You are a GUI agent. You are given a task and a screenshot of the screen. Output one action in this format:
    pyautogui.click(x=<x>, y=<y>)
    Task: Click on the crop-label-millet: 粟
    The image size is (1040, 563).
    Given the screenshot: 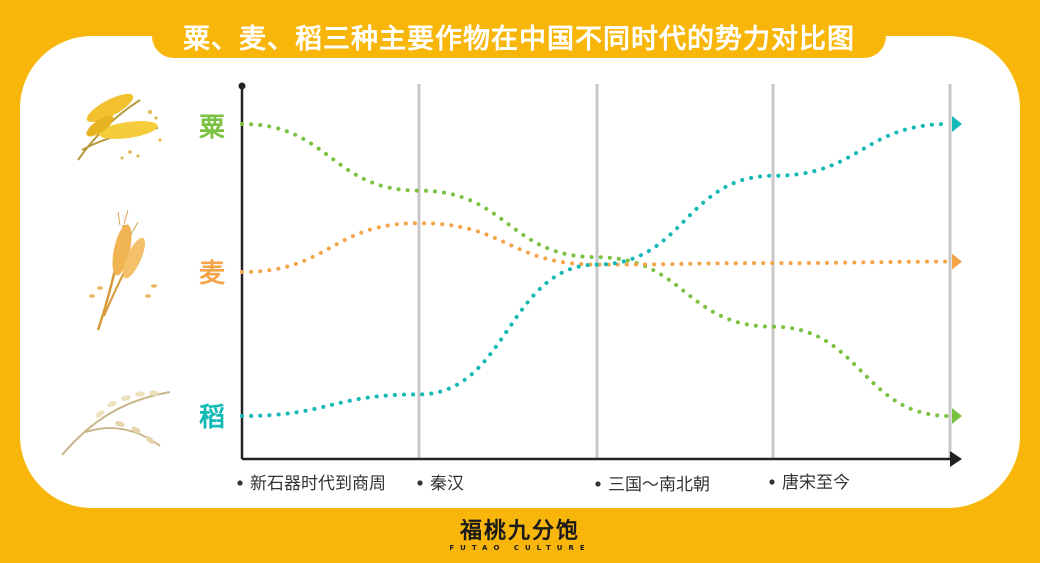 What is the action you would take?
    pyautogui.click(x=212, y=128)
    